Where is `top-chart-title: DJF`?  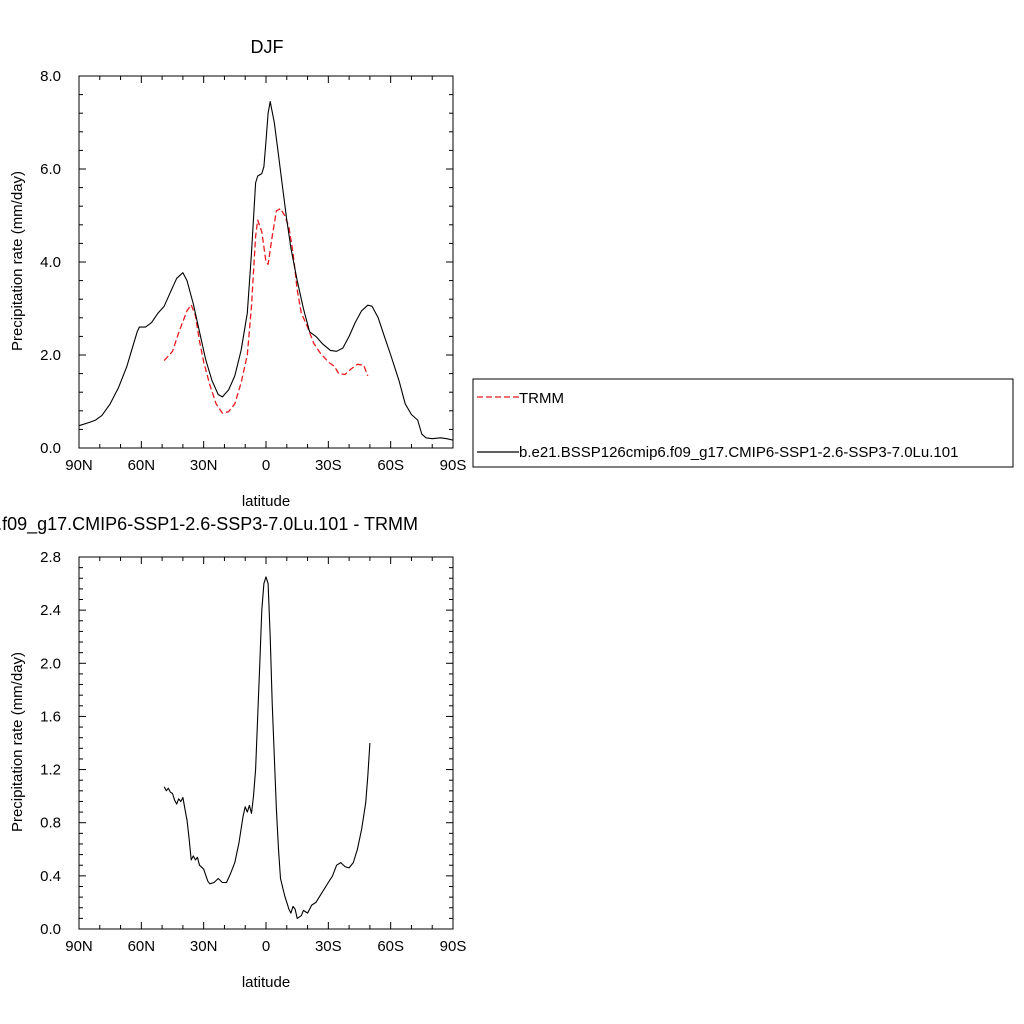
top-chart-title: DJF is located at coordinates (267, 47).